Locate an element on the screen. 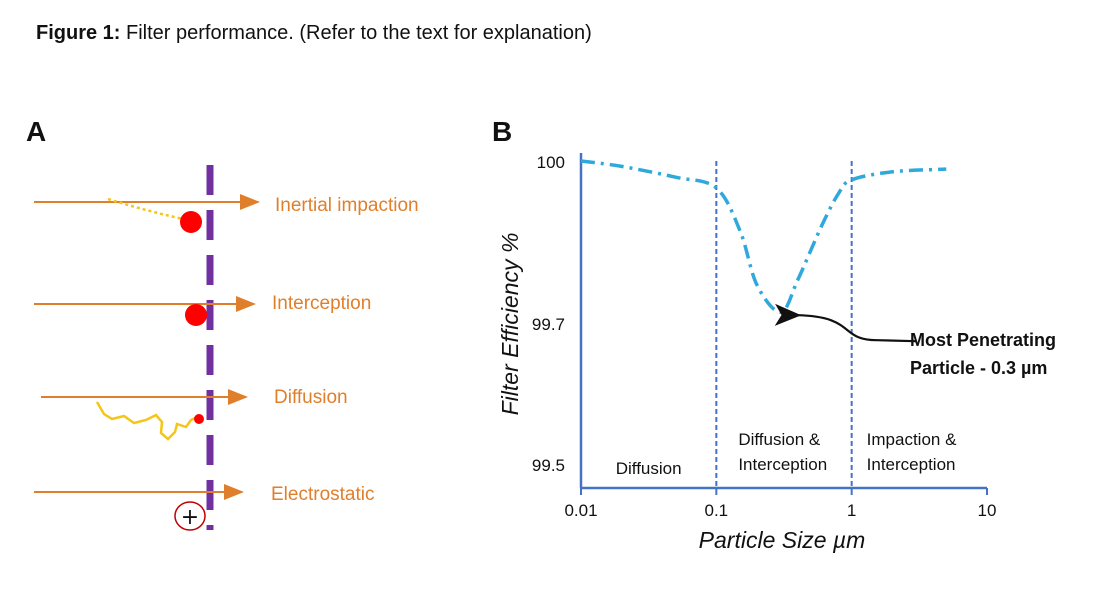 The image size is (1094, 594). annotation-label: Particle - 0.3 µm is located at coordinates (978, 368).